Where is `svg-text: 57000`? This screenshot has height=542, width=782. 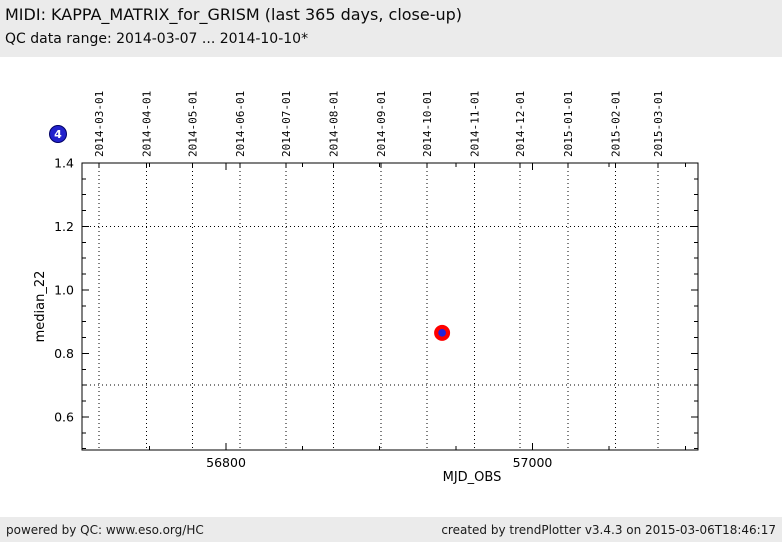
svg-text: 57000 is located at coordinates (533, 462).